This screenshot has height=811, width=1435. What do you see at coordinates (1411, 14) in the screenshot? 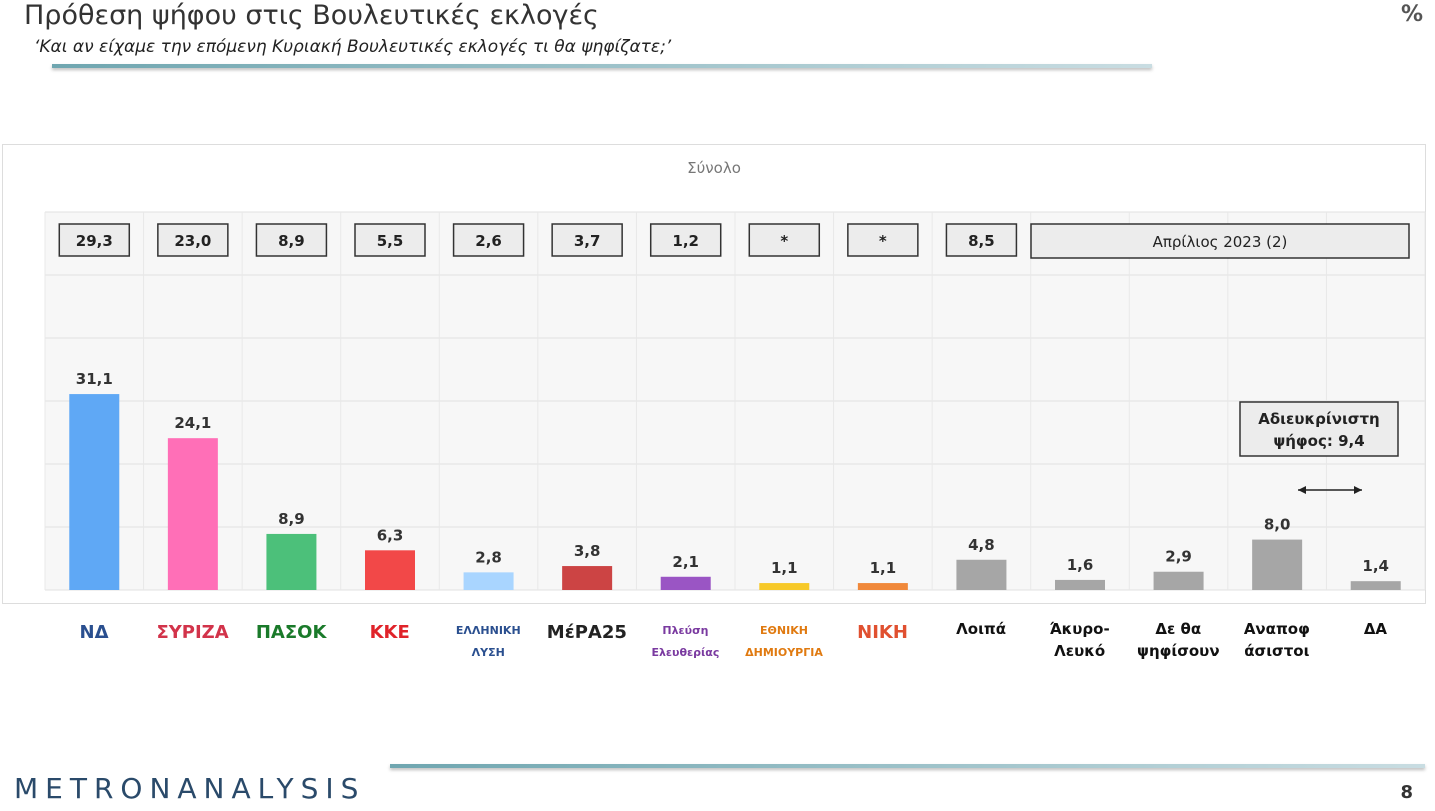
I see `unit-label: %` at bounding box center [1411, 14].